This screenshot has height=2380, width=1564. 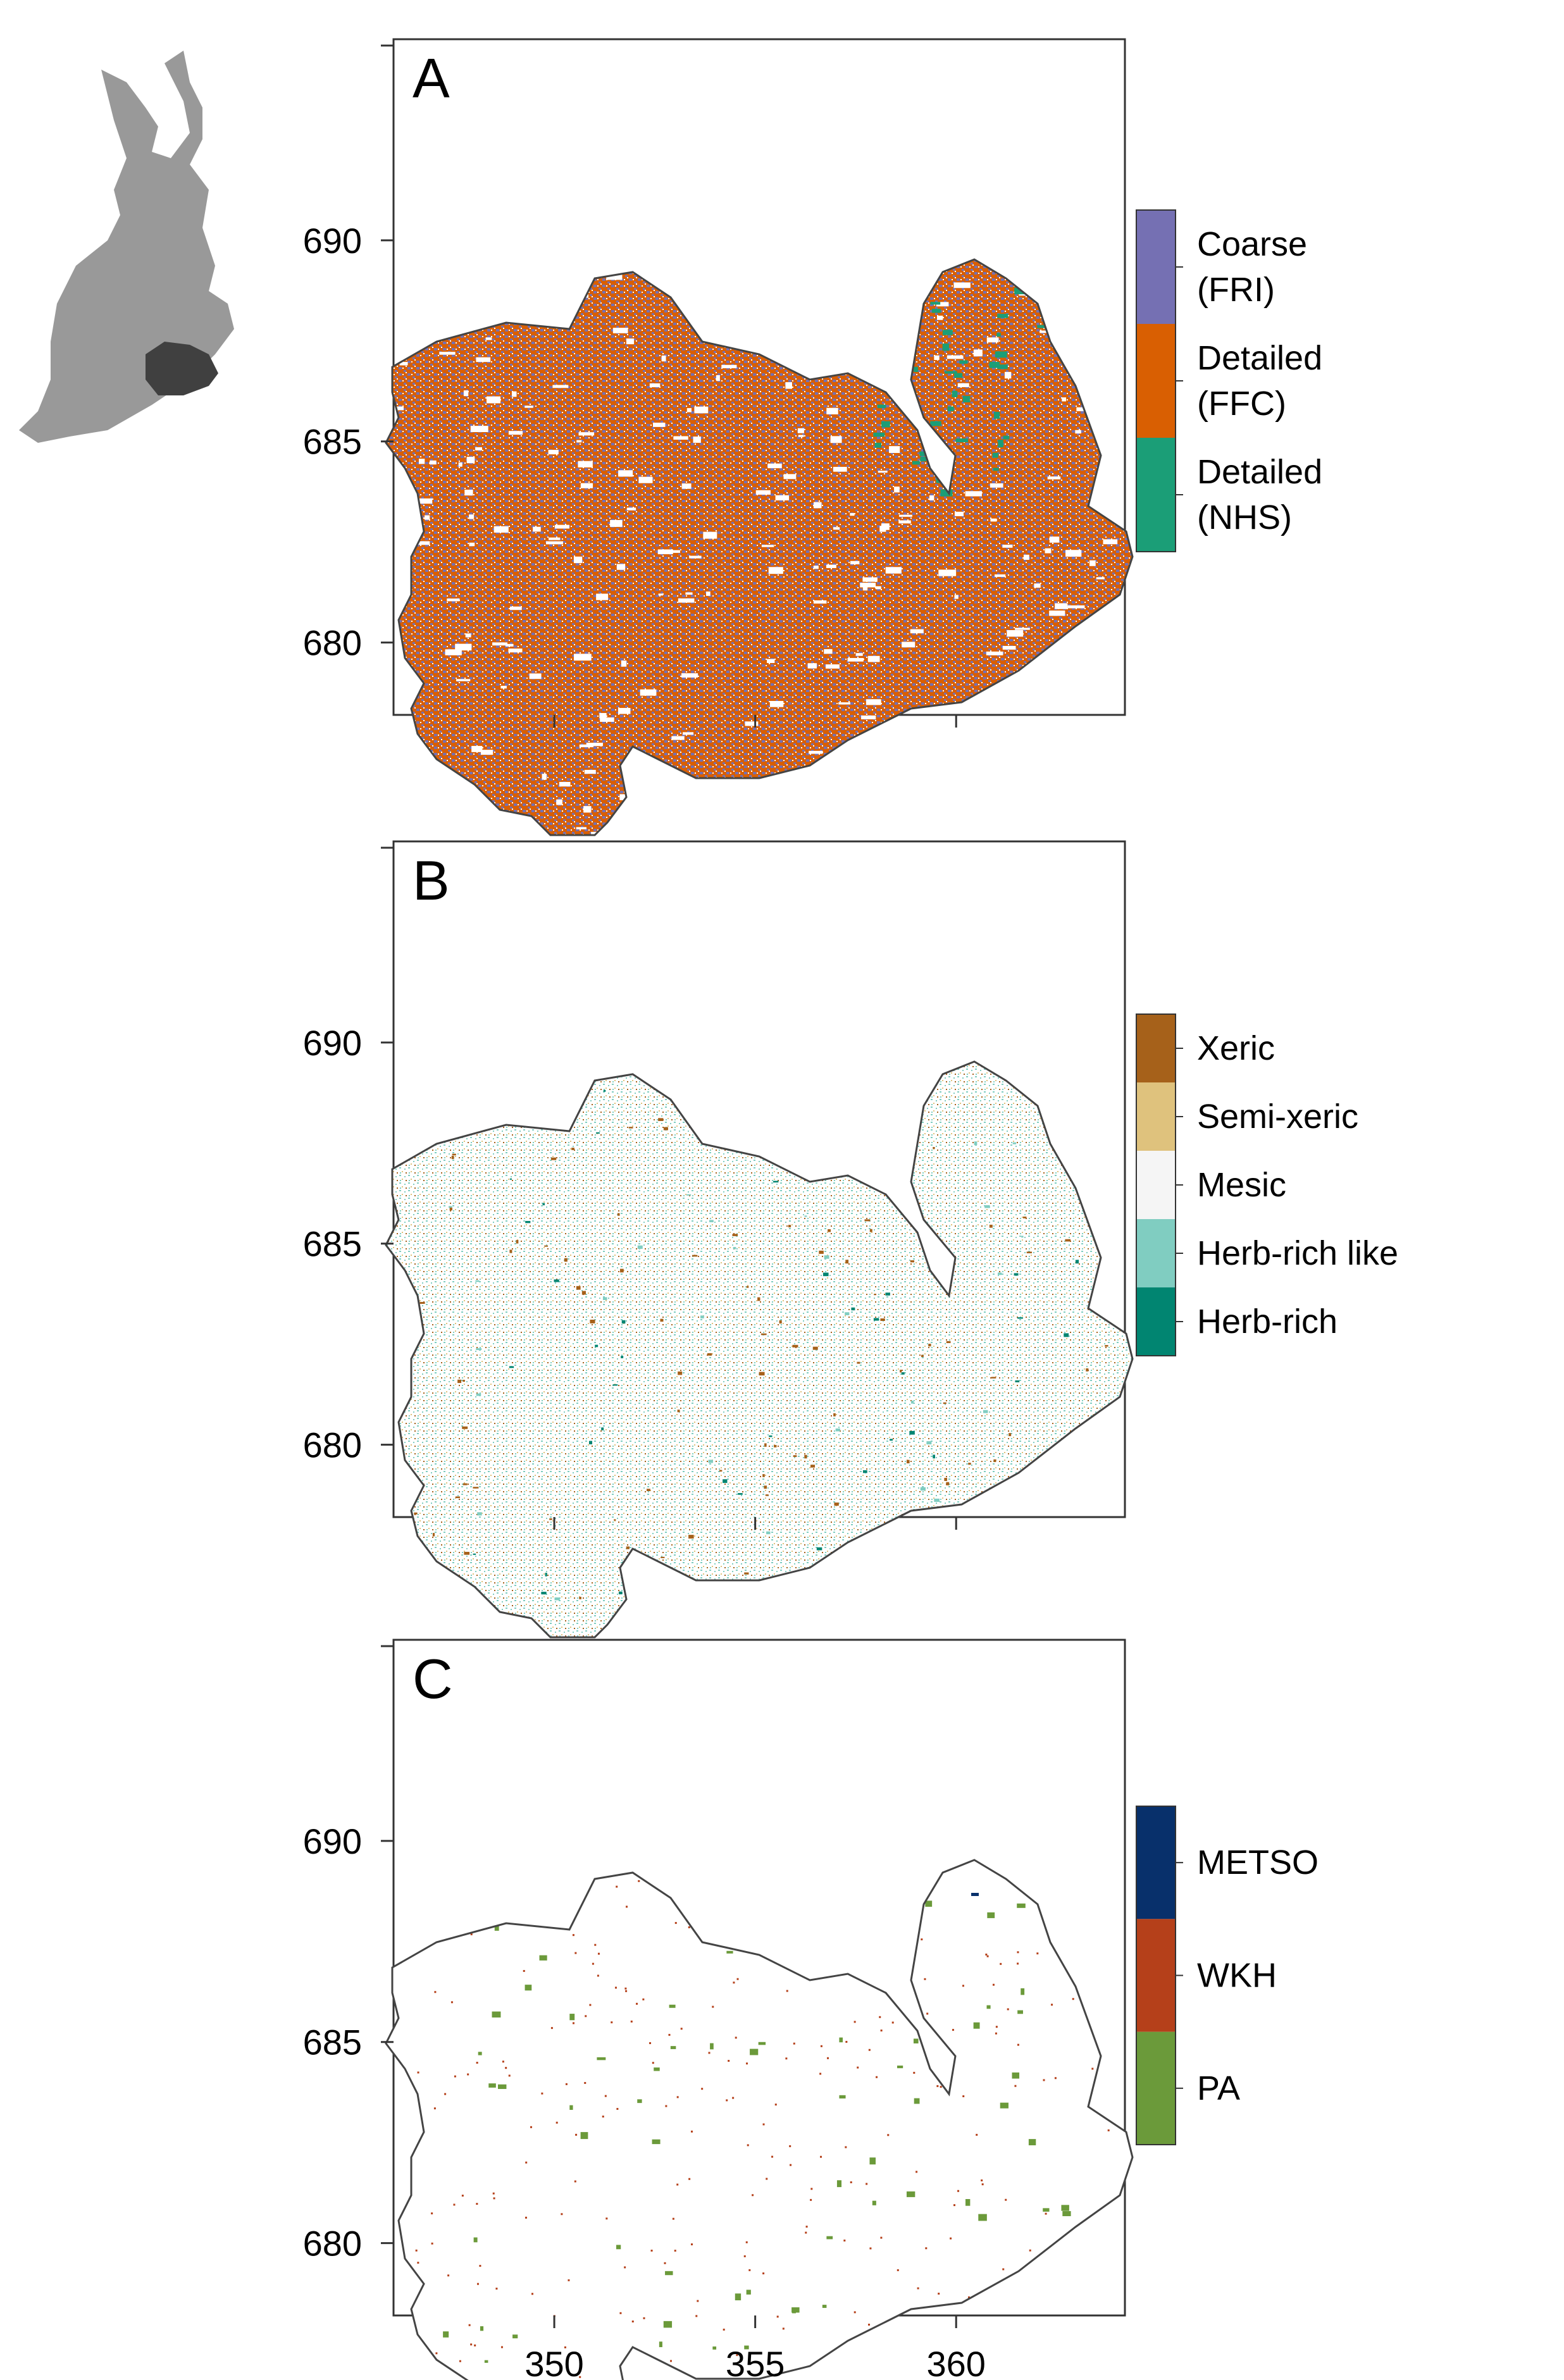 I want to click on legend-label: Semi-xeric, so click(x=1277, y=1117).